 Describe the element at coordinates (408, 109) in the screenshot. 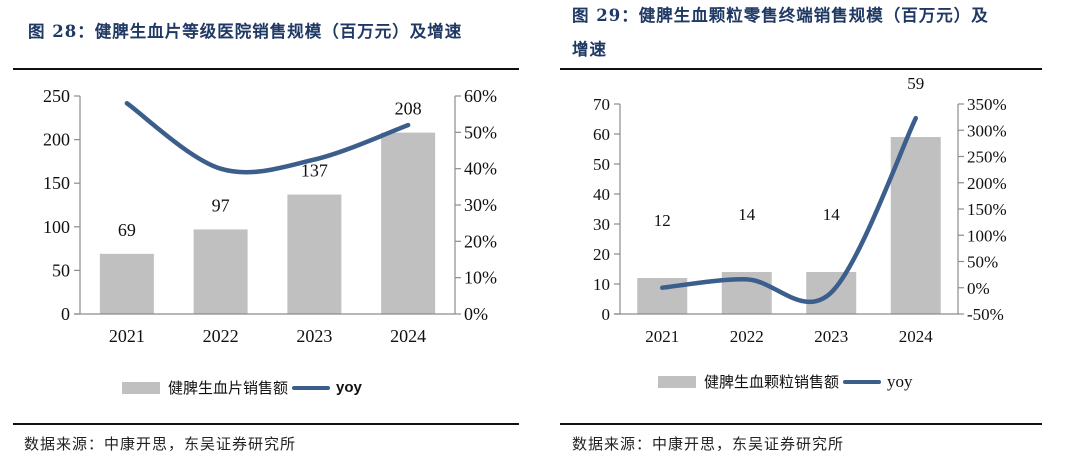

I see `data-label-2024: 208` at that location.